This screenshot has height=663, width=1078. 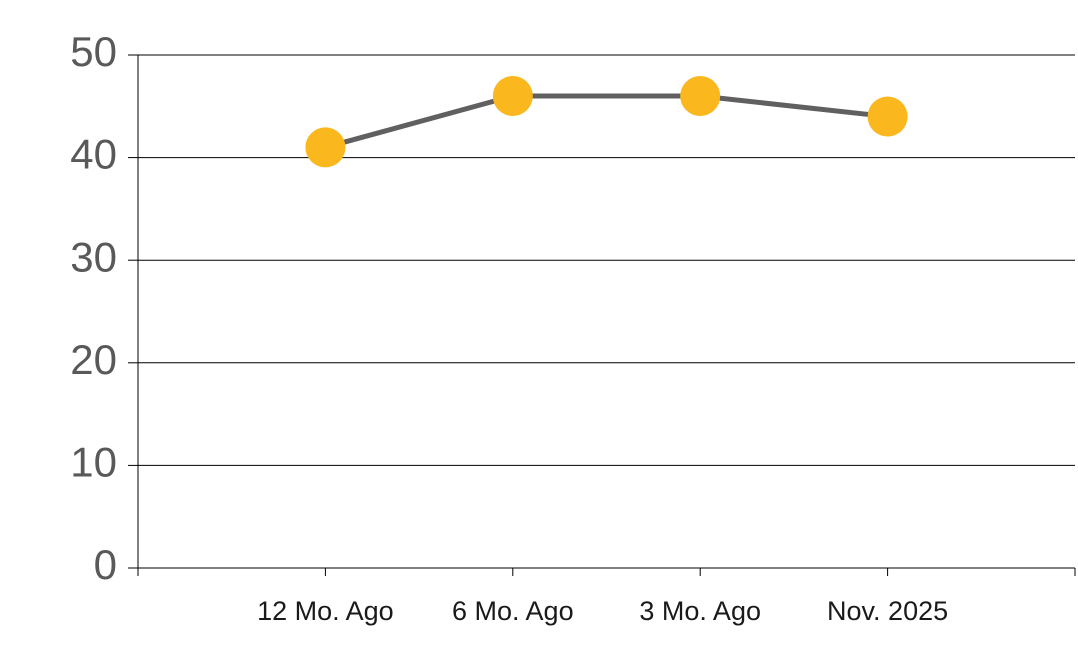 What do you see at coordinates (93, 359) in the screenshot?
I see `y-tick-label: 20` at bounding box center [93, 359].